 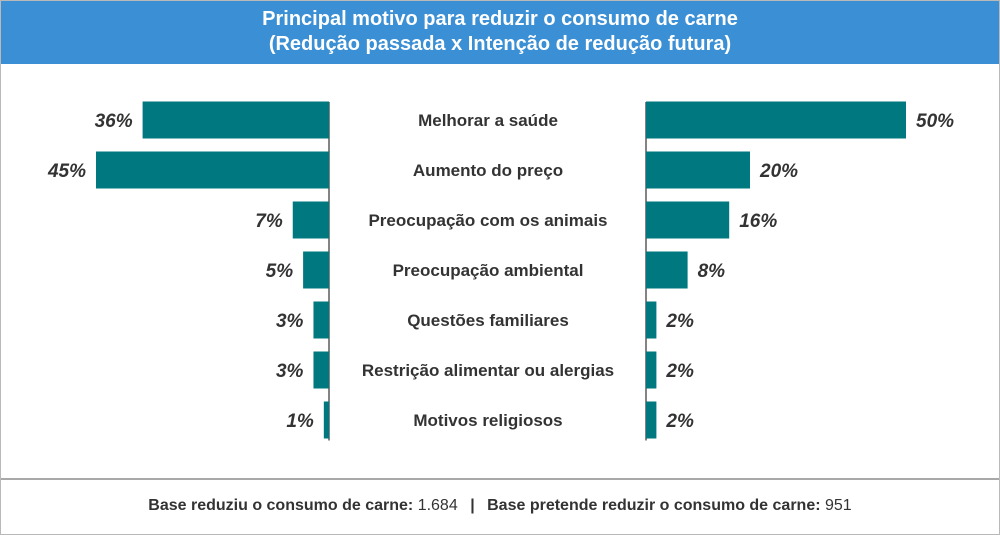 What do you see at coordinates (114, 121) in the screenshot?
I see `bar-left-label: 36%` at bounding box center [114, 121].